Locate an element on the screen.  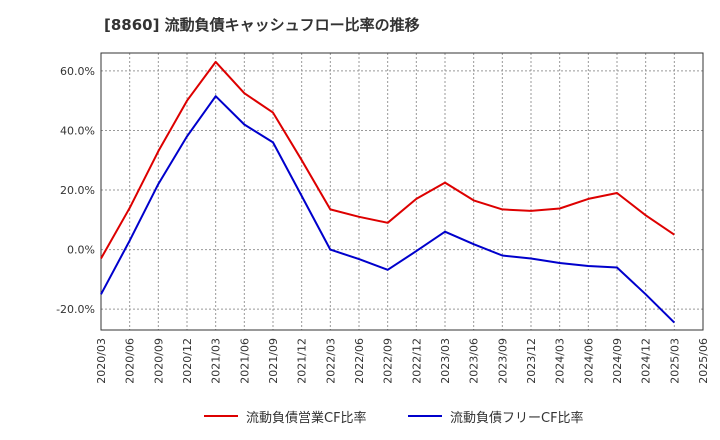
y-tick-label: 60.0% is located at coordinates (77, 71).